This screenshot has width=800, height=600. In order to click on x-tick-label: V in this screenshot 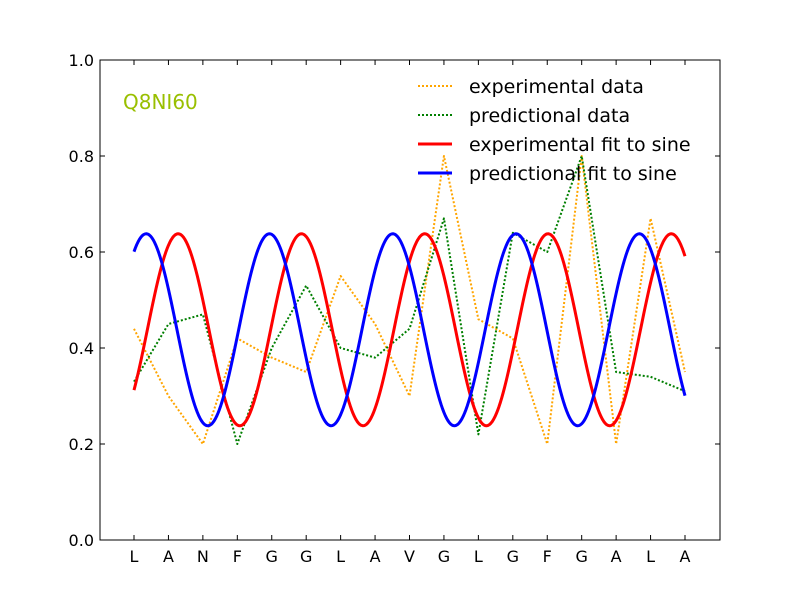, I will do `click(409, 556)`.